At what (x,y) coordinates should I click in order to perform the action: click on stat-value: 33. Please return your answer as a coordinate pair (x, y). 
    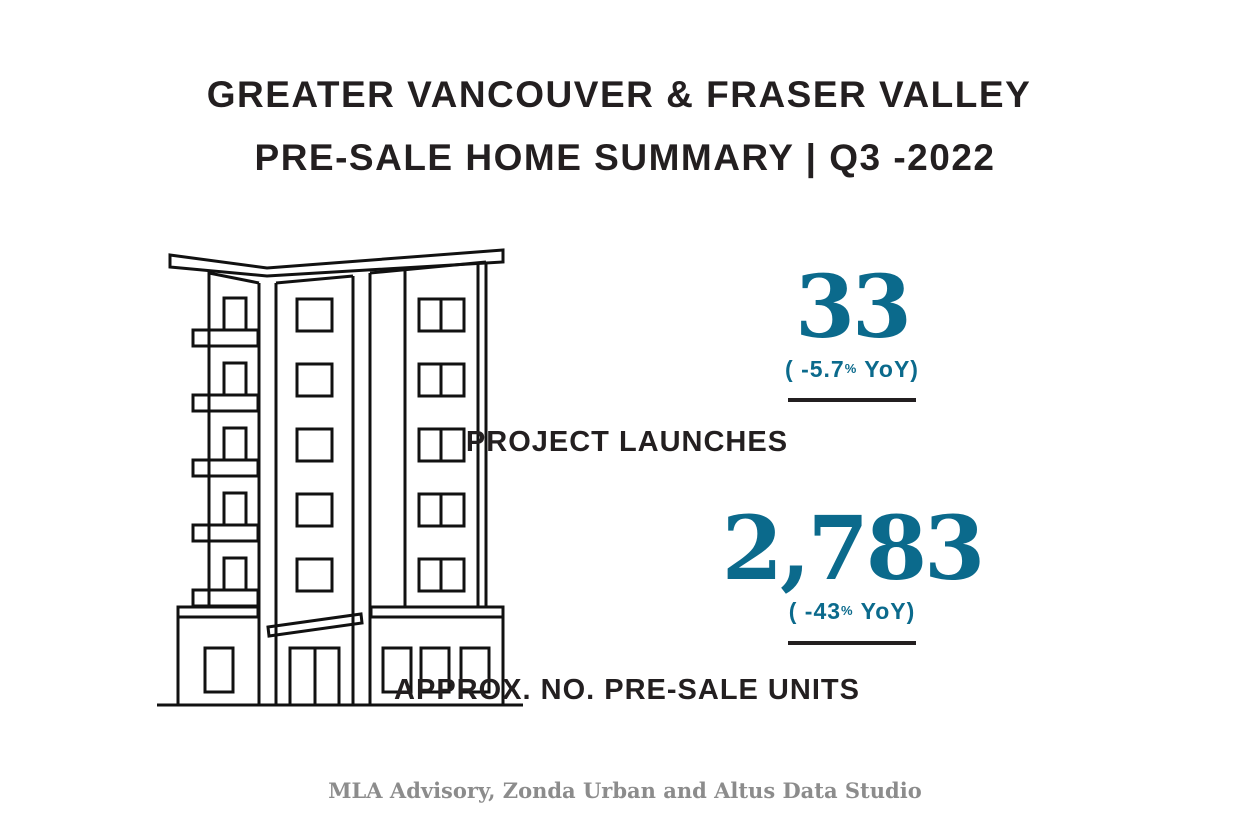
    Looking at the image, I should click on (853, 307).